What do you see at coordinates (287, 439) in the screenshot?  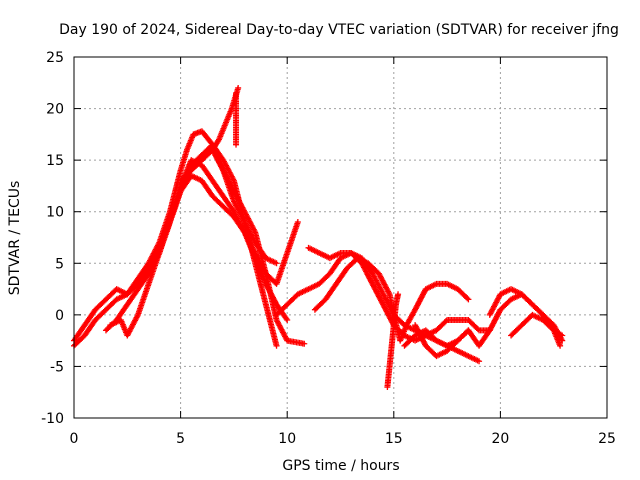 I see `x-tick-label: 10` at bounding box center [287, 439].